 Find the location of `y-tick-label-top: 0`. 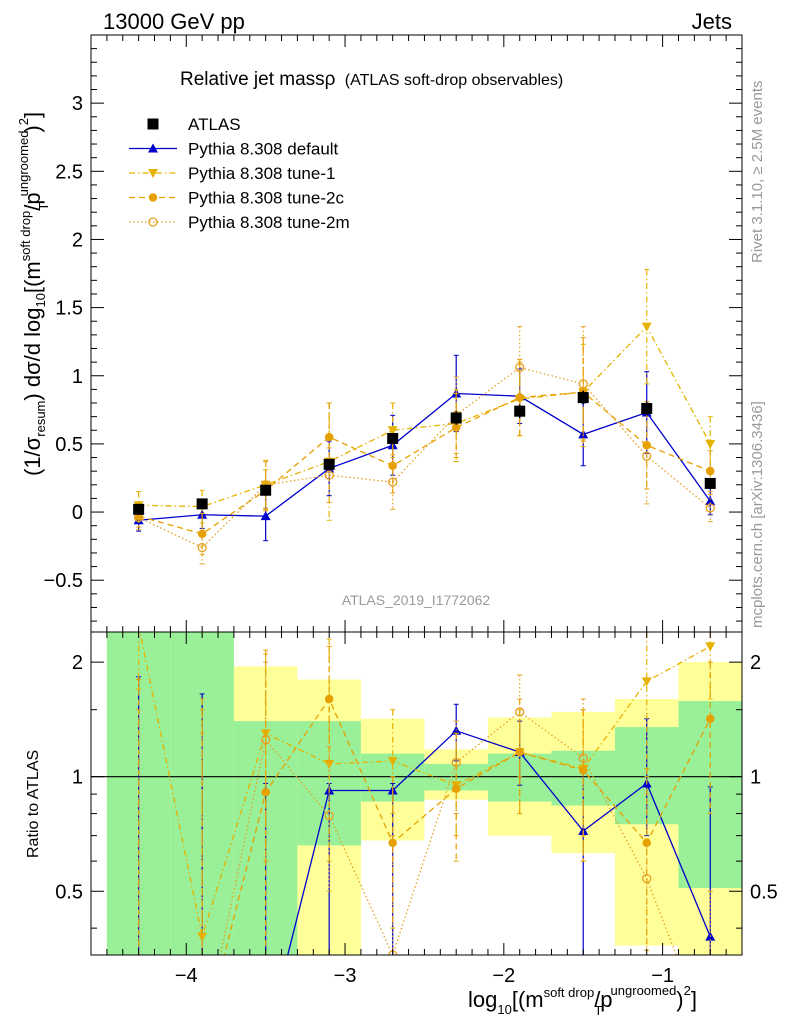

y-tick-label-top: 0 is located at coordinates (77, 513).